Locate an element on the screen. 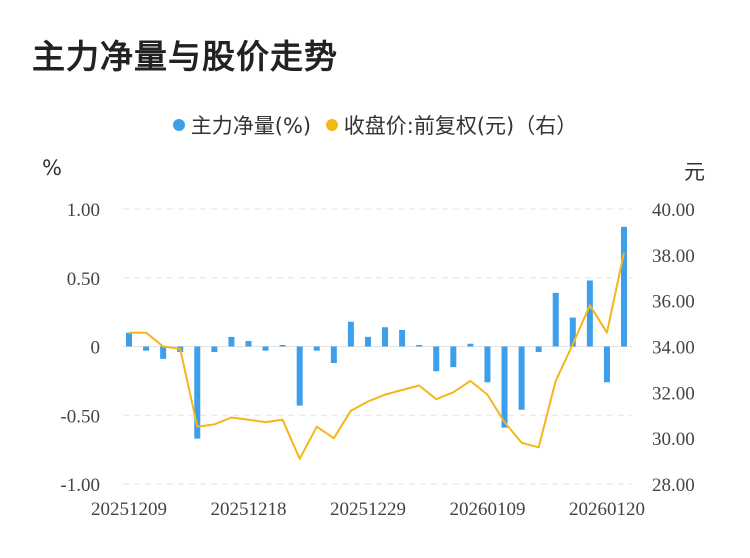  chart-title: 主力净量与股价走势 is located at coordinates (185, 56).